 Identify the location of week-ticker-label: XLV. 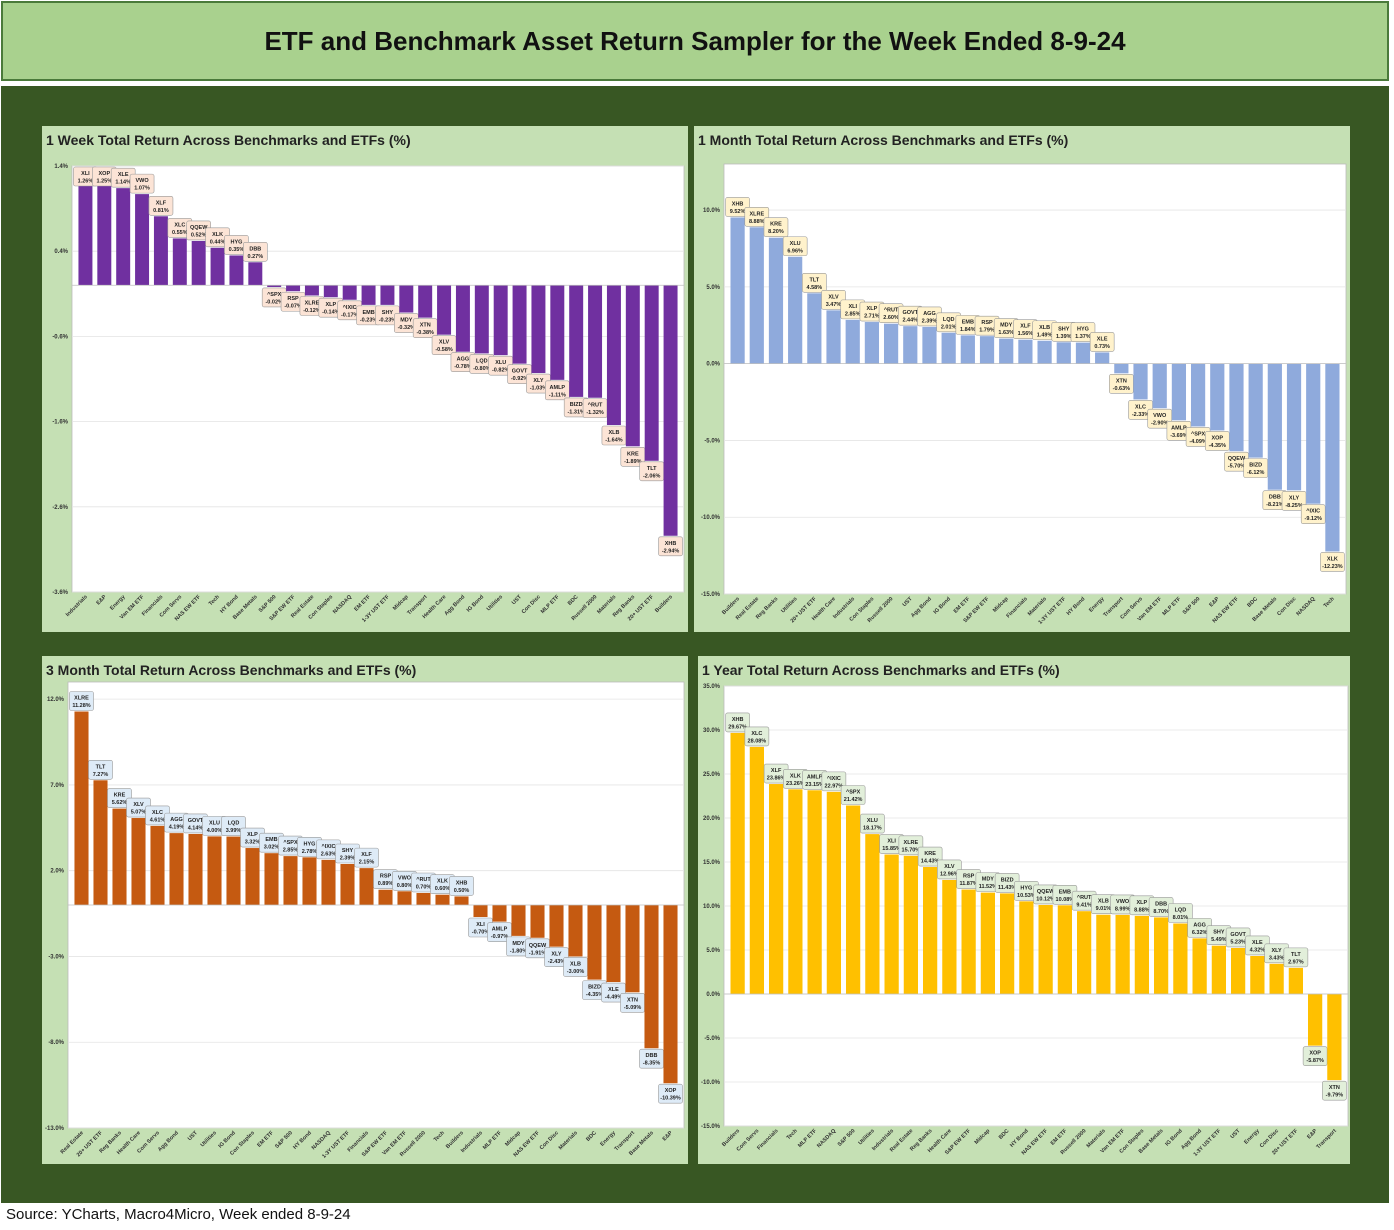
(444, 343).